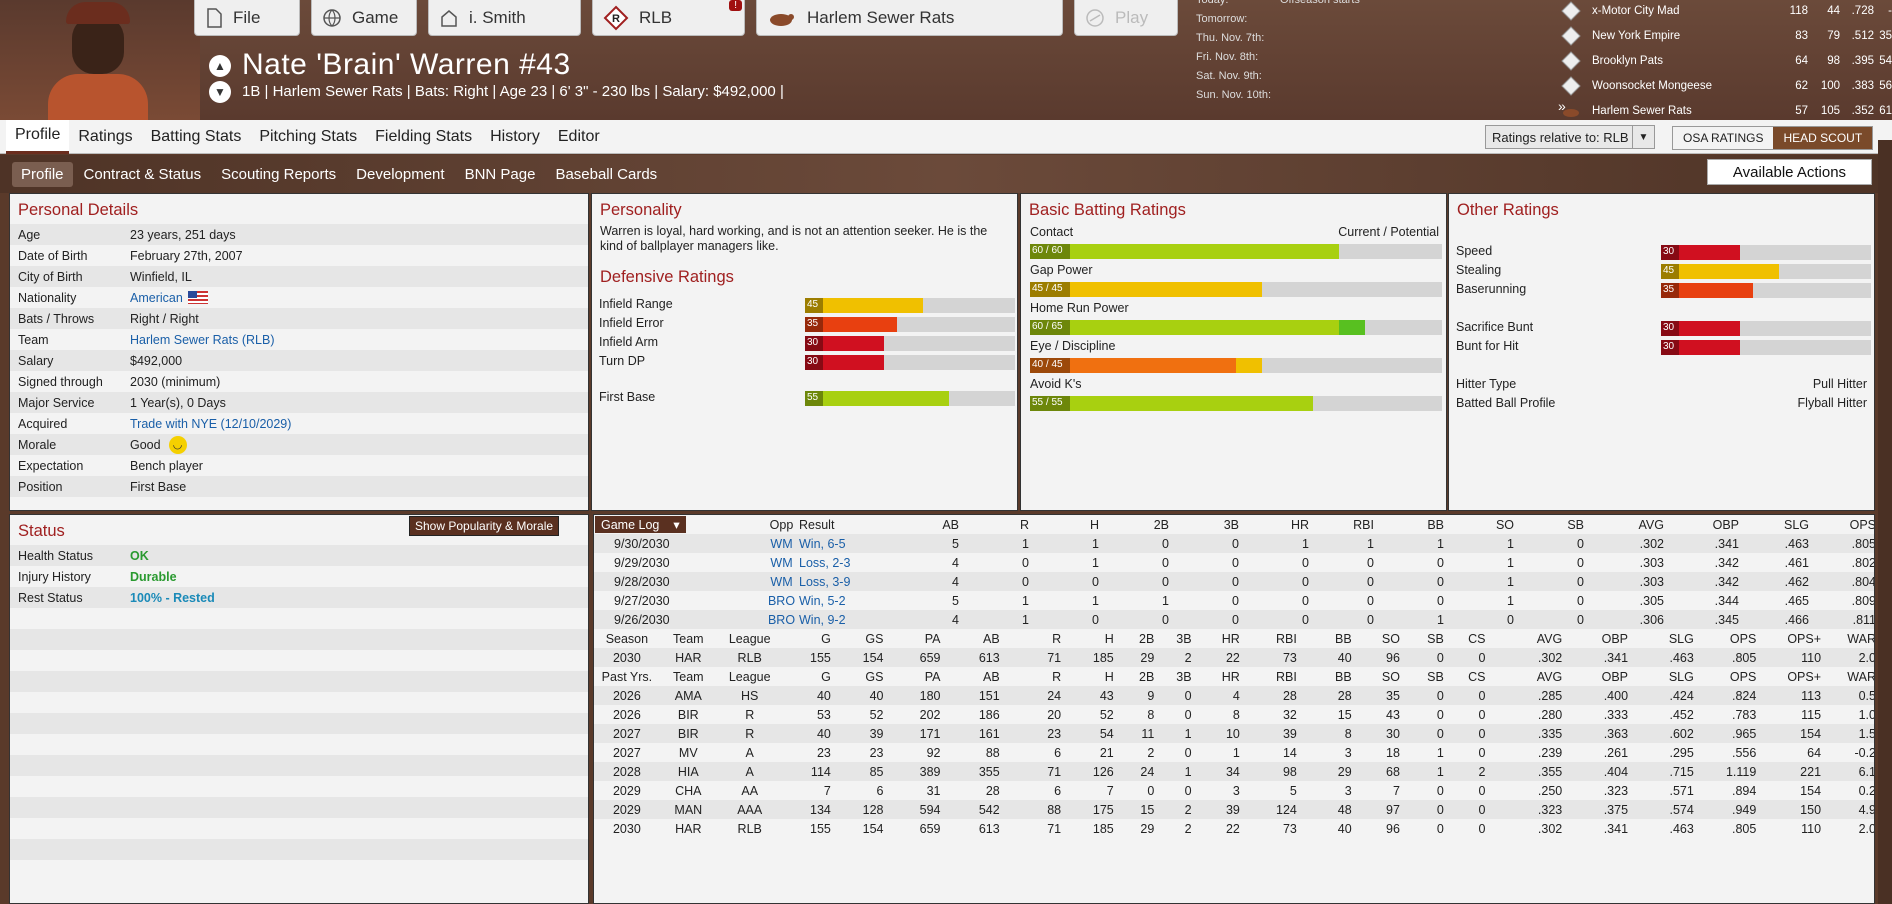  What do you see at coordinates (1435, 676) in the screenshot?
I see `column-header: SB` at bounding box center [1435, 676].